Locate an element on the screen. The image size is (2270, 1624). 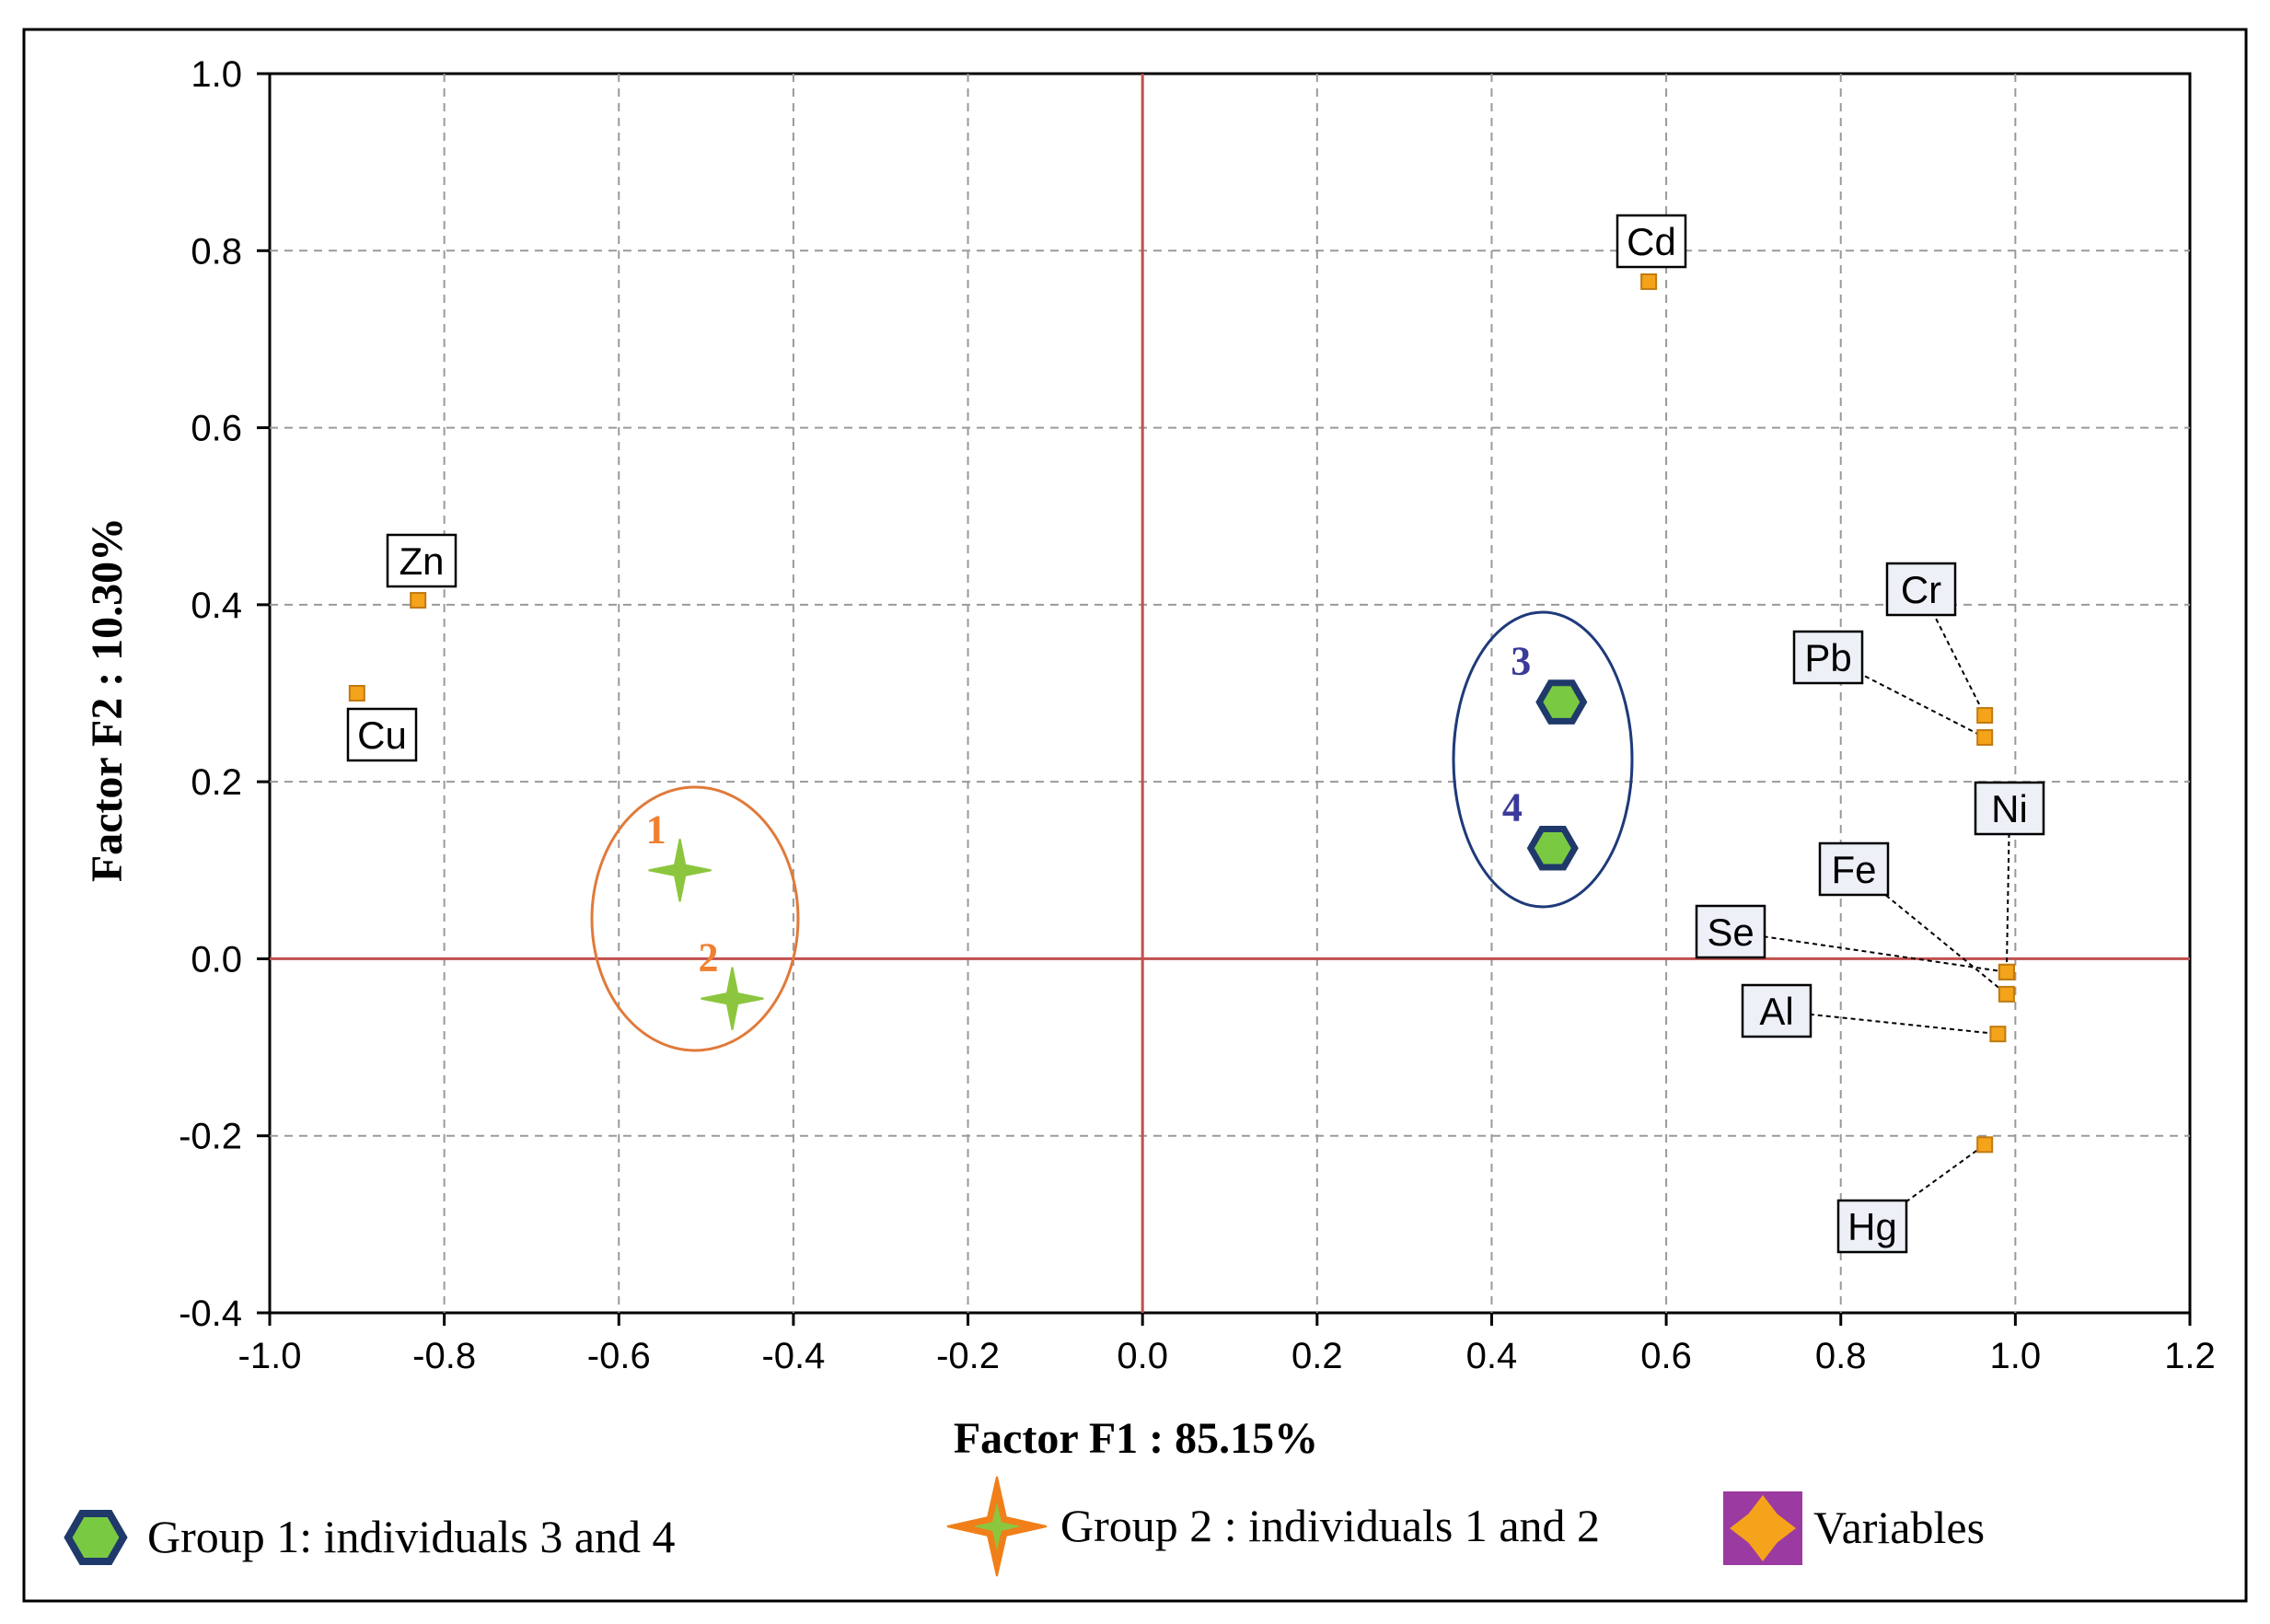
variable-label: Al is located at coordinates (1776, 1011).